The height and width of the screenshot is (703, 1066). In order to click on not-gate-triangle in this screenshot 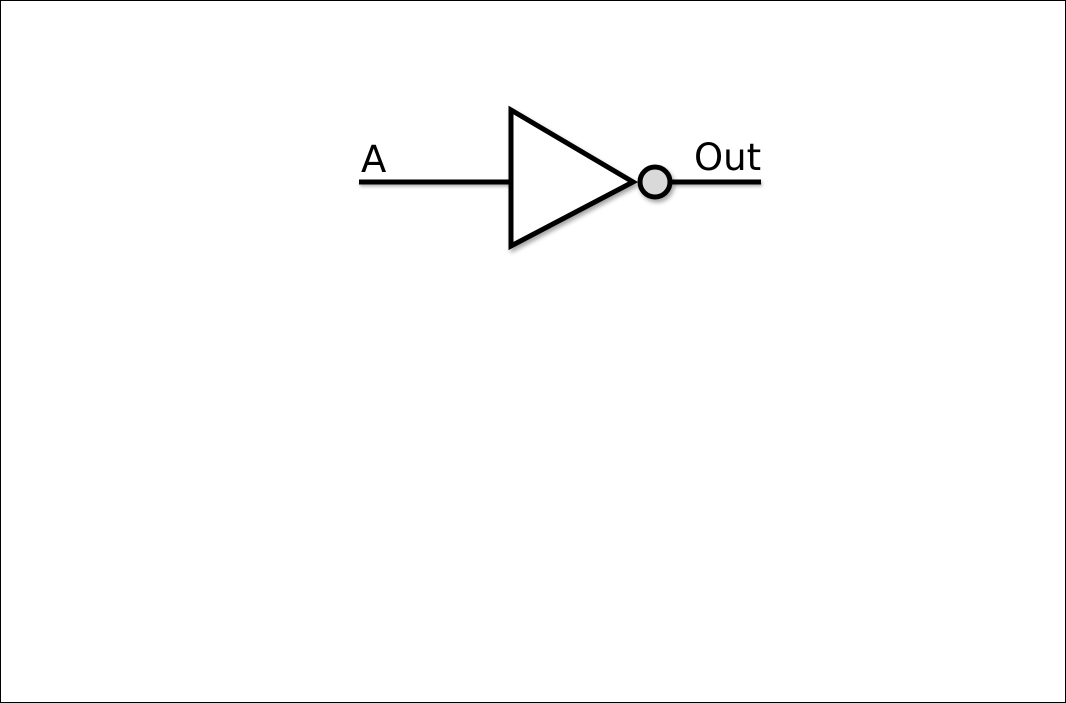, I will do `click(573, 178)`.